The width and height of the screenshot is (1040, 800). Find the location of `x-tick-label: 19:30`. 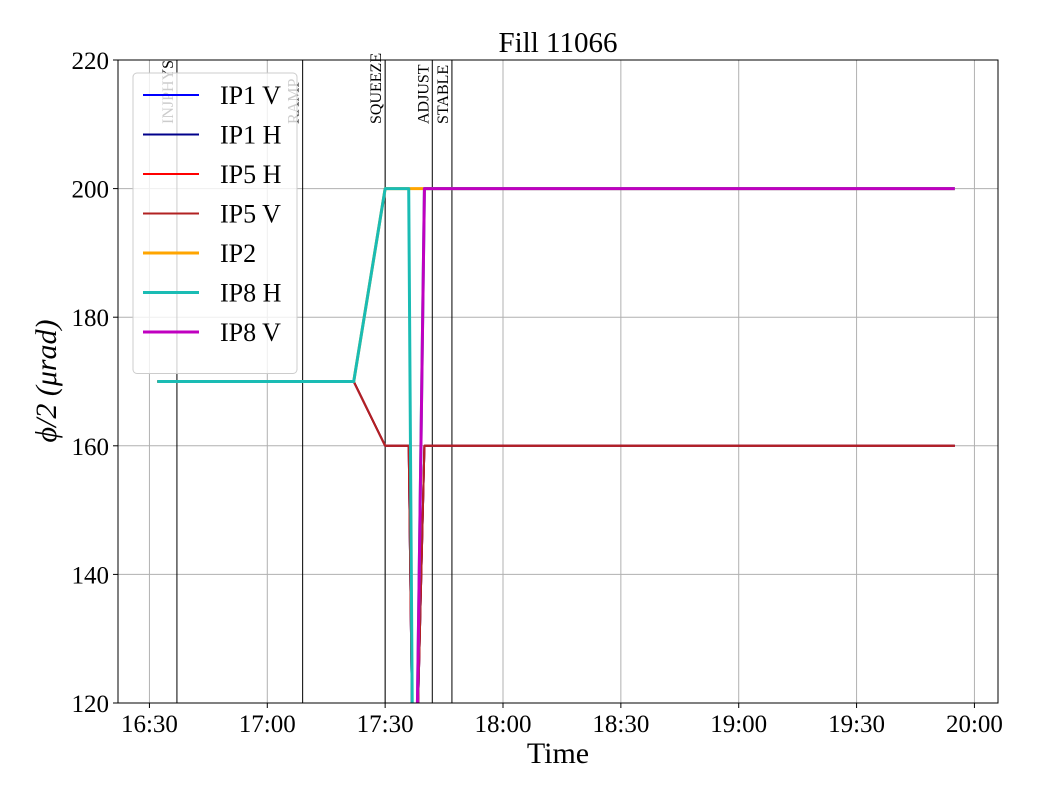

x-tick-label: 19:30 is located at coordinates (856, 724).